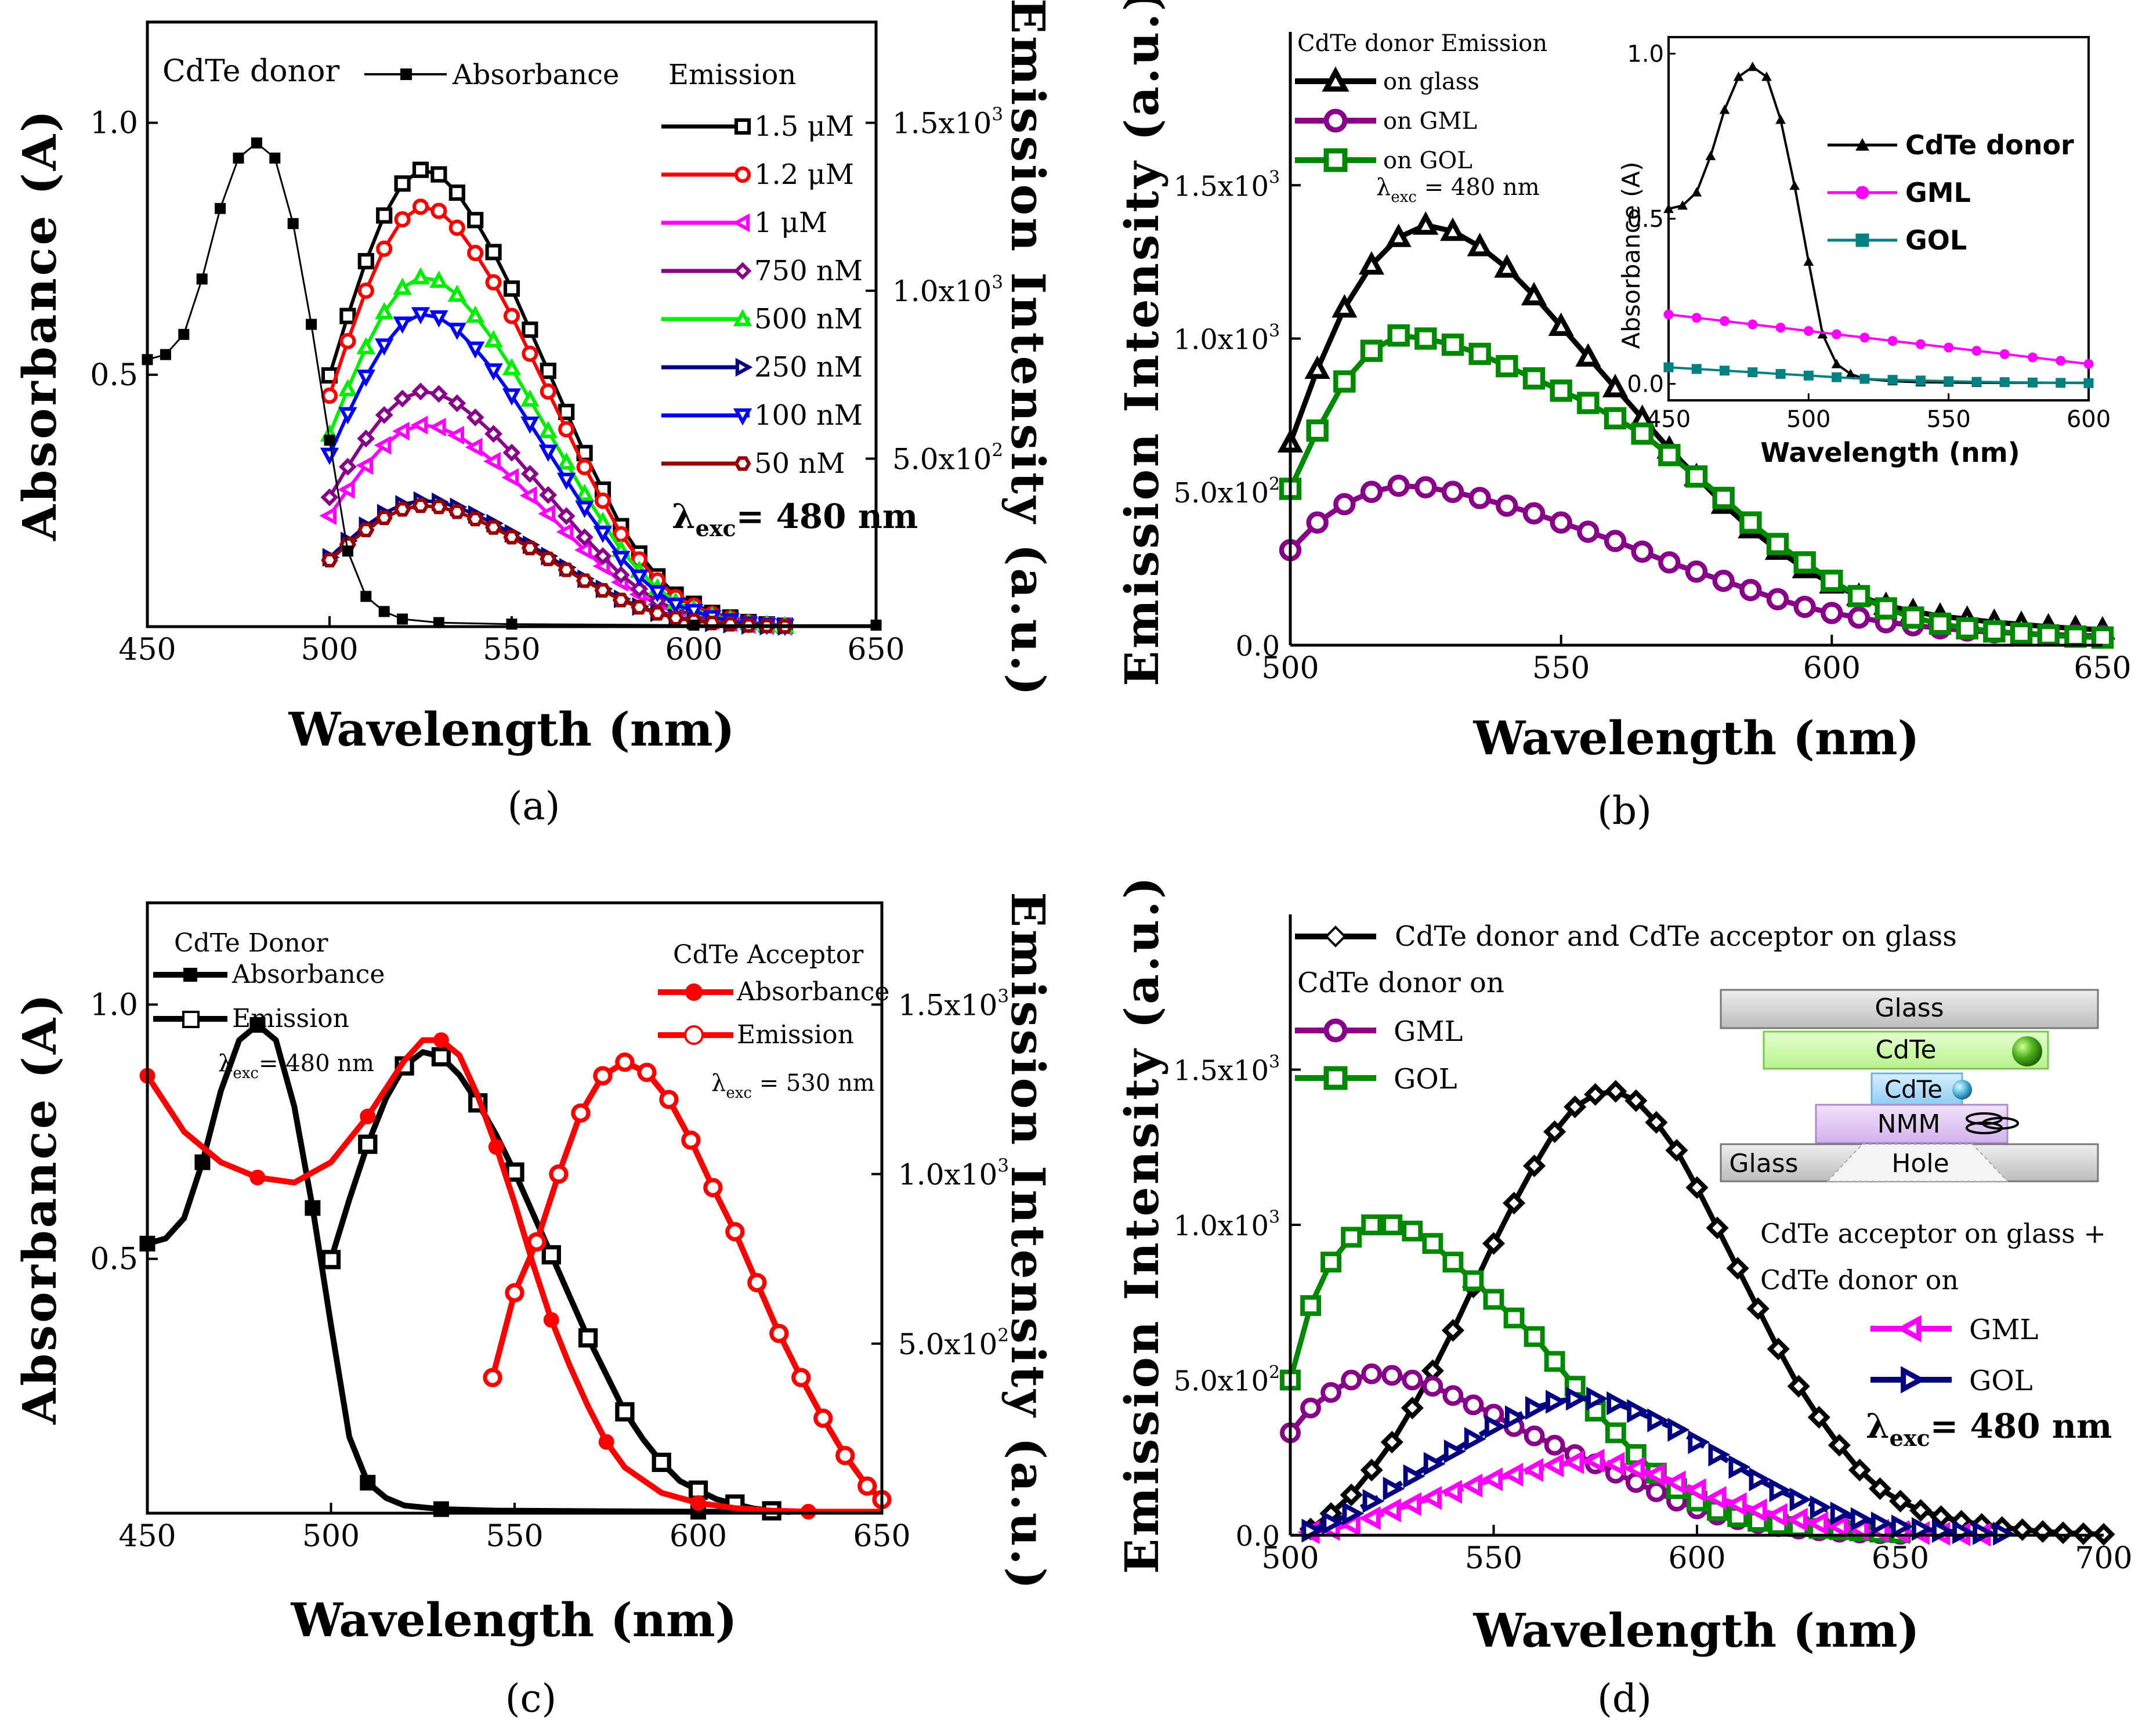  Describe the element at coordinates (947, 122) in the screenshot. I see `y-right-tick-label: 1.5x10³` at that location.